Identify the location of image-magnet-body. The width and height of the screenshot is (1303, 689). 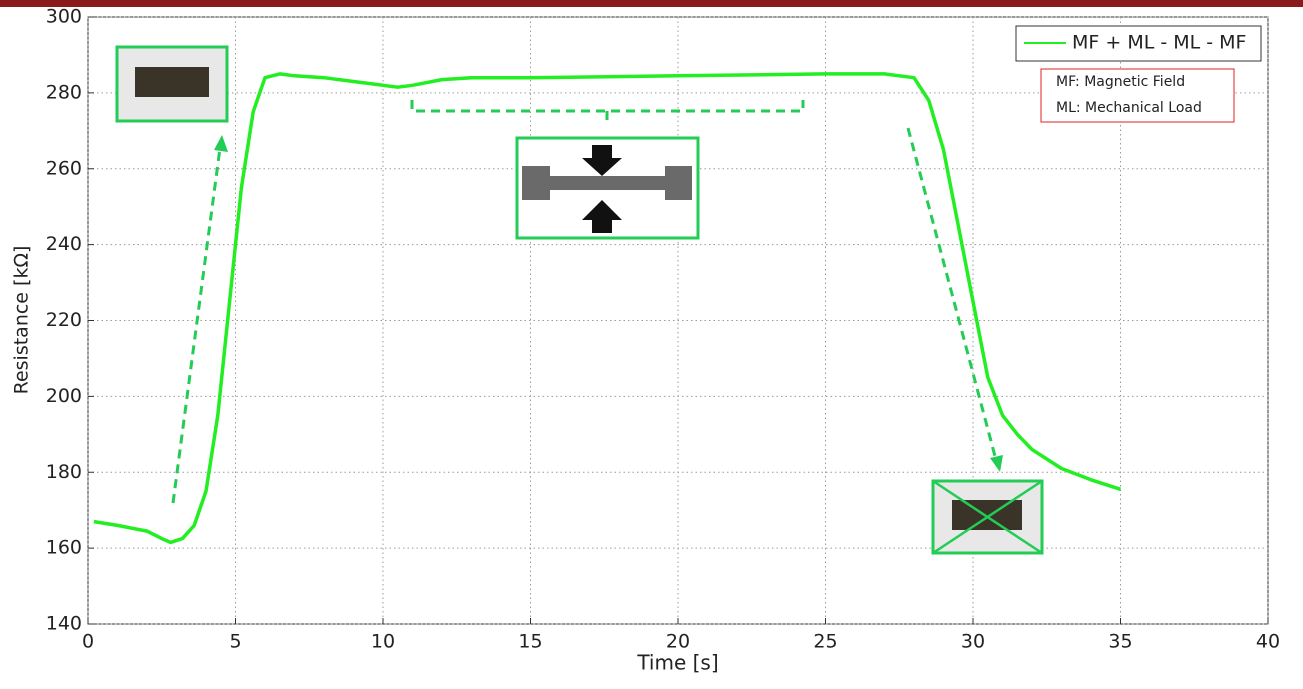
(172, 82).